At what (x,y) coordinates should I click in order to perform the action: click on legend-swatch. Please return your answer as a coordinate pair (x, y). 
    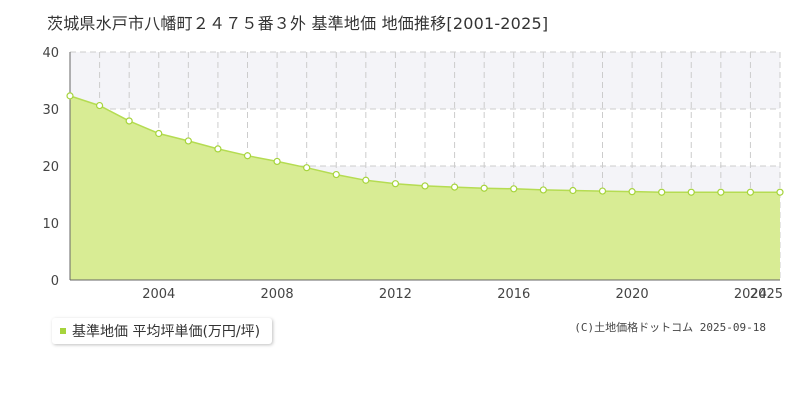
    Looking at the image, I should click on (63, 331).